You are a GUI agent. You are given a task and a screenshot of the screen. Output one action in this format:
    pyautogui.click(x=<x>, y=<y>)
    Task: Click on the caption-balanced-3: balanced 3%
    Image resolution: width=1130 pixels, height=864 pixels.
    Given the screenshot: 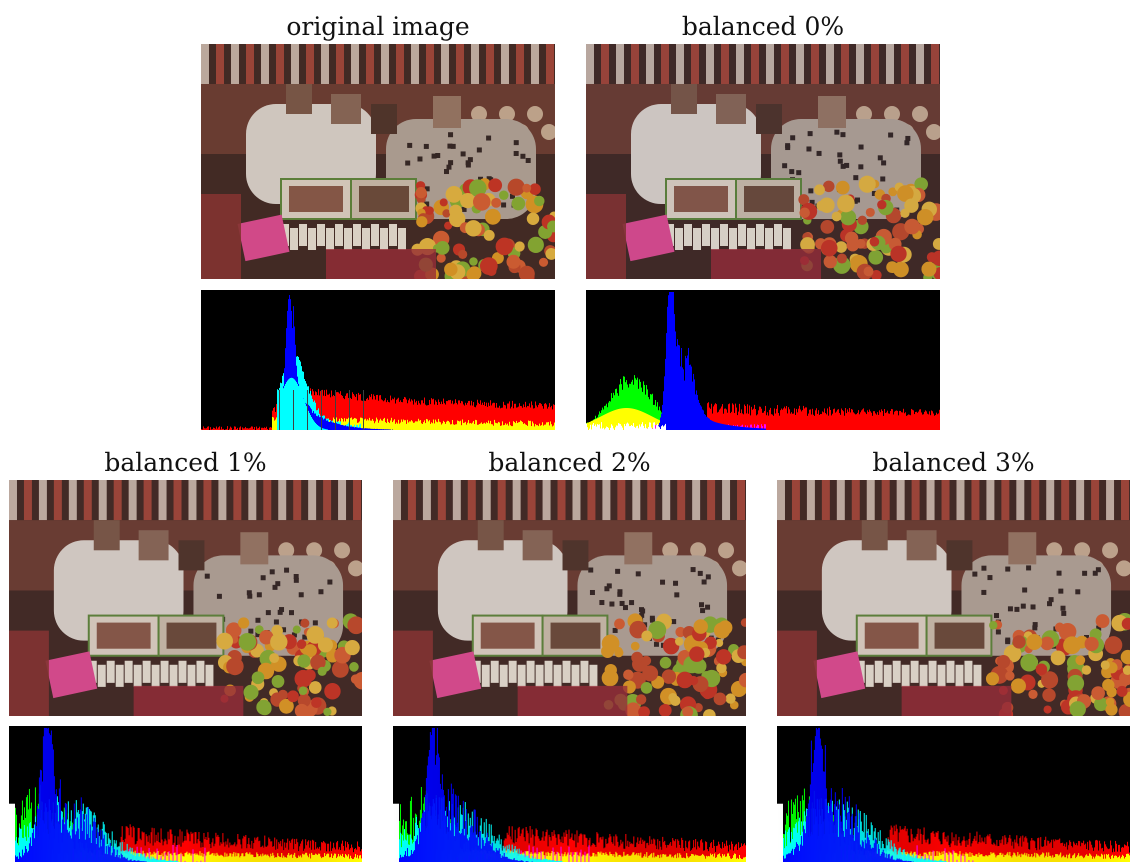 What is the action you would take?
    pyautogui.click(x=953, y=462)
    